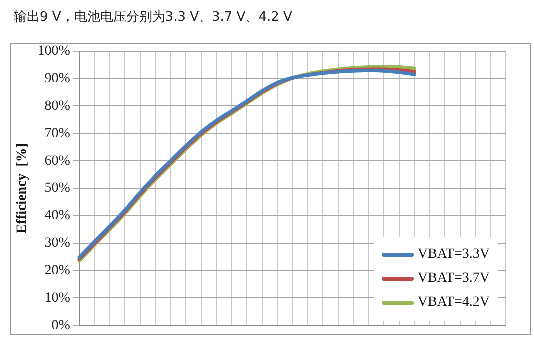 This screenshot has height=337, width=534. What do you see at coordinates (61, 326) in the screenshot?
I see `y-tick-label: 0%` at bounding box center [61, 326].